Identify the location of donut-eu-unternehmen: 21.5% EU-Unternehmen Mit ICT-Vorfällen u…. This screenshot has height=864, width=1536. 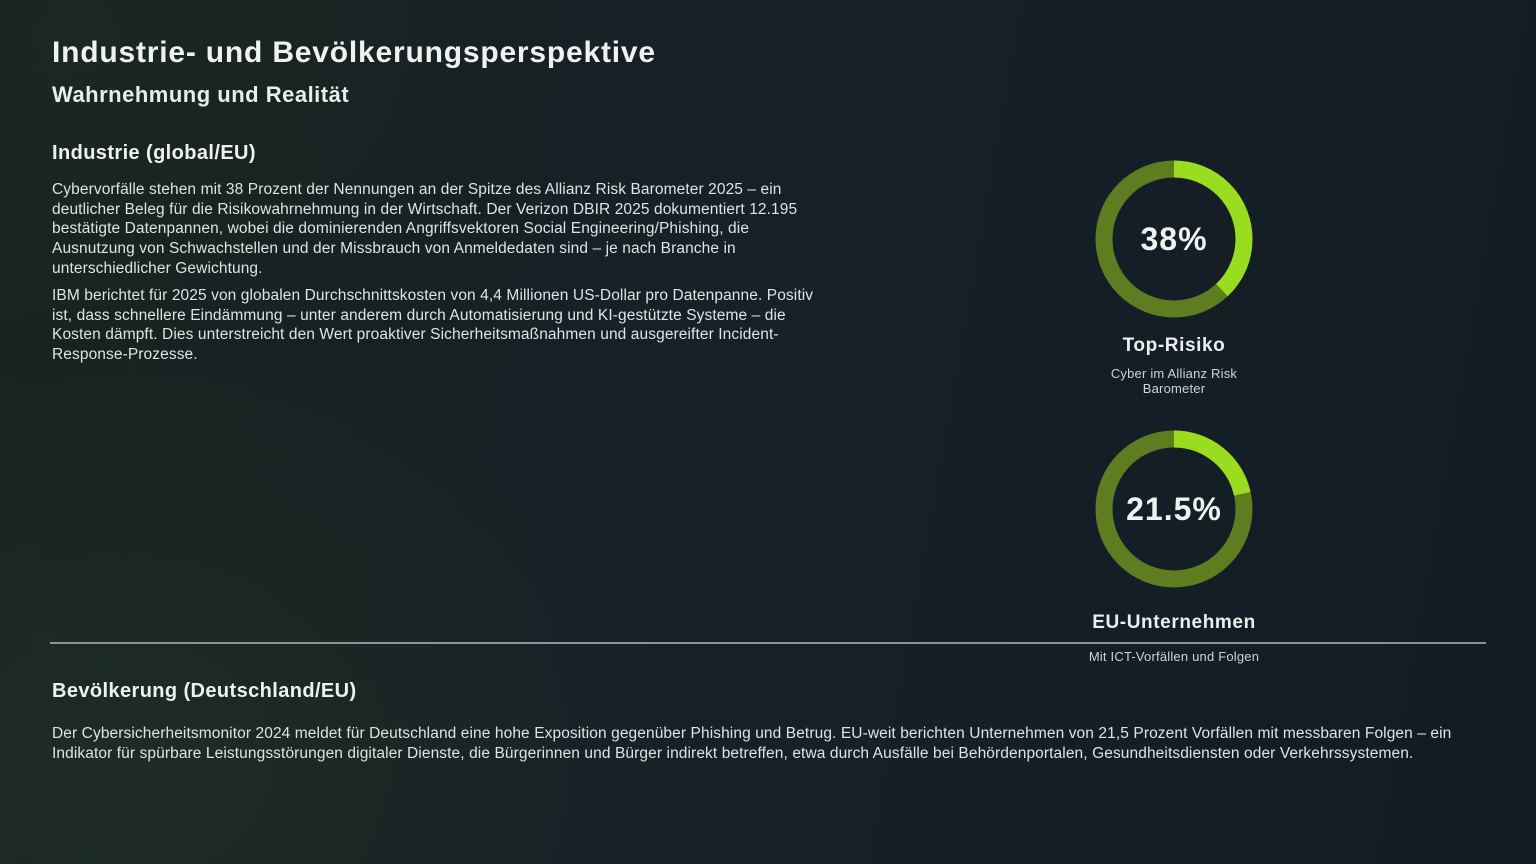
(1174, 547).